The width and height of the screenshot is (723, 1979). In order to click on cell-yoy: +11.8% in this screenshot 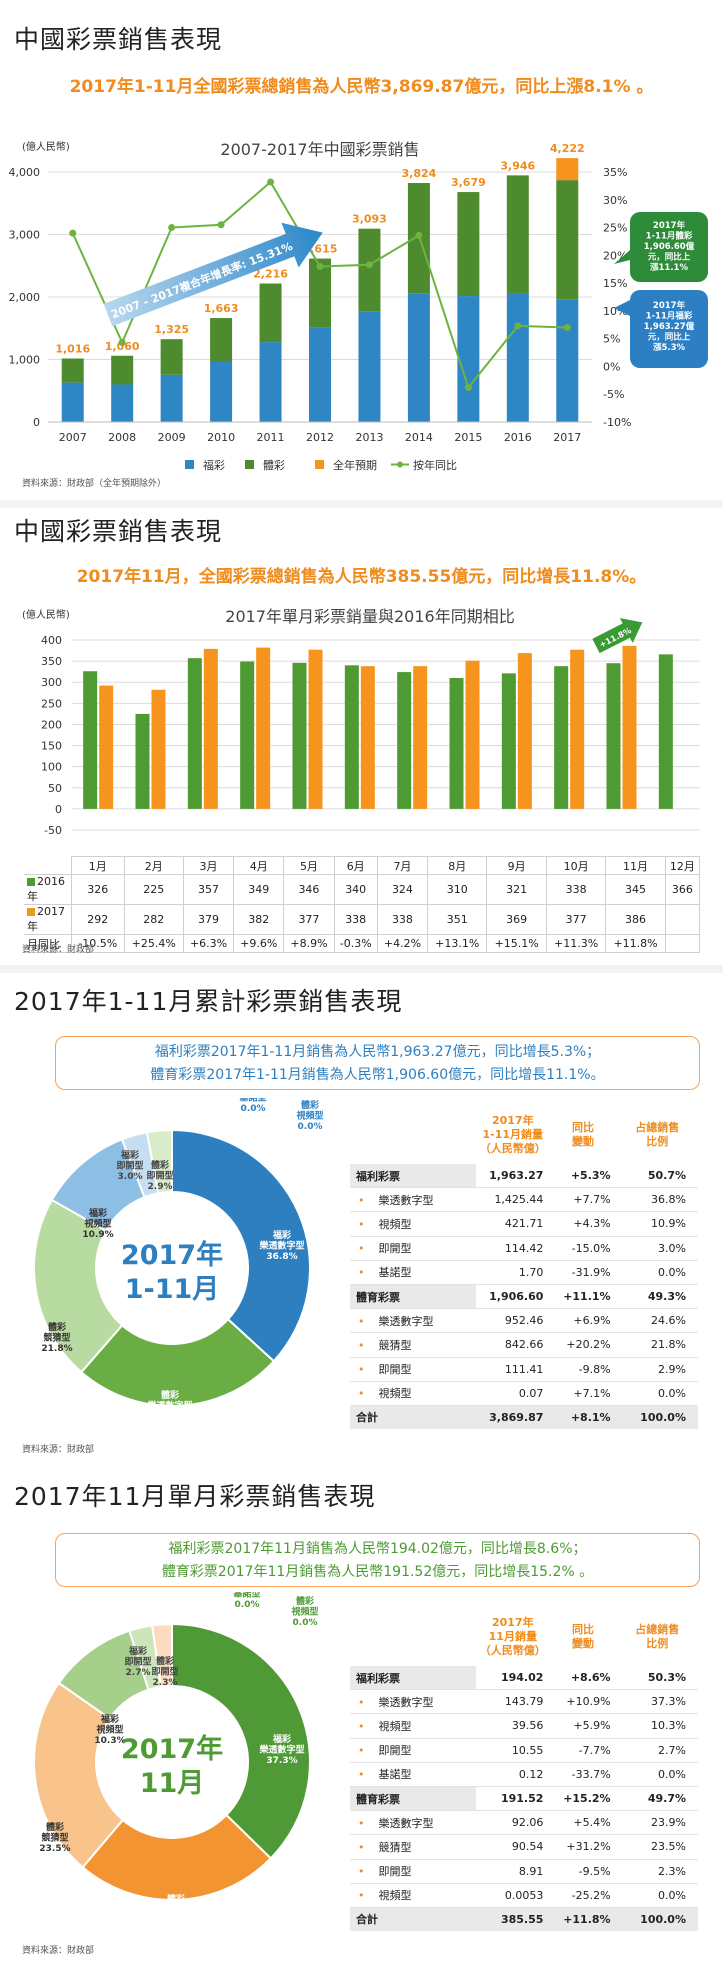, I will do `click(635, 943)`.